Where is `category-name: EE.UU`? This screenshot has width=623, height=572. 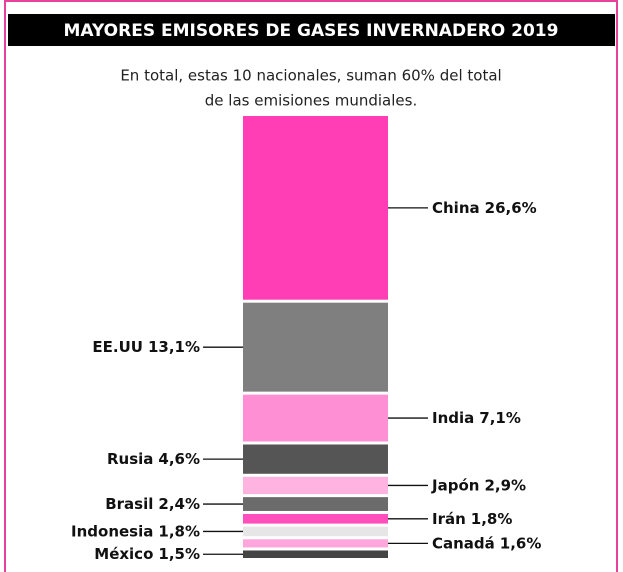
category-name: EE.UU is located at coordinates (117, 347).